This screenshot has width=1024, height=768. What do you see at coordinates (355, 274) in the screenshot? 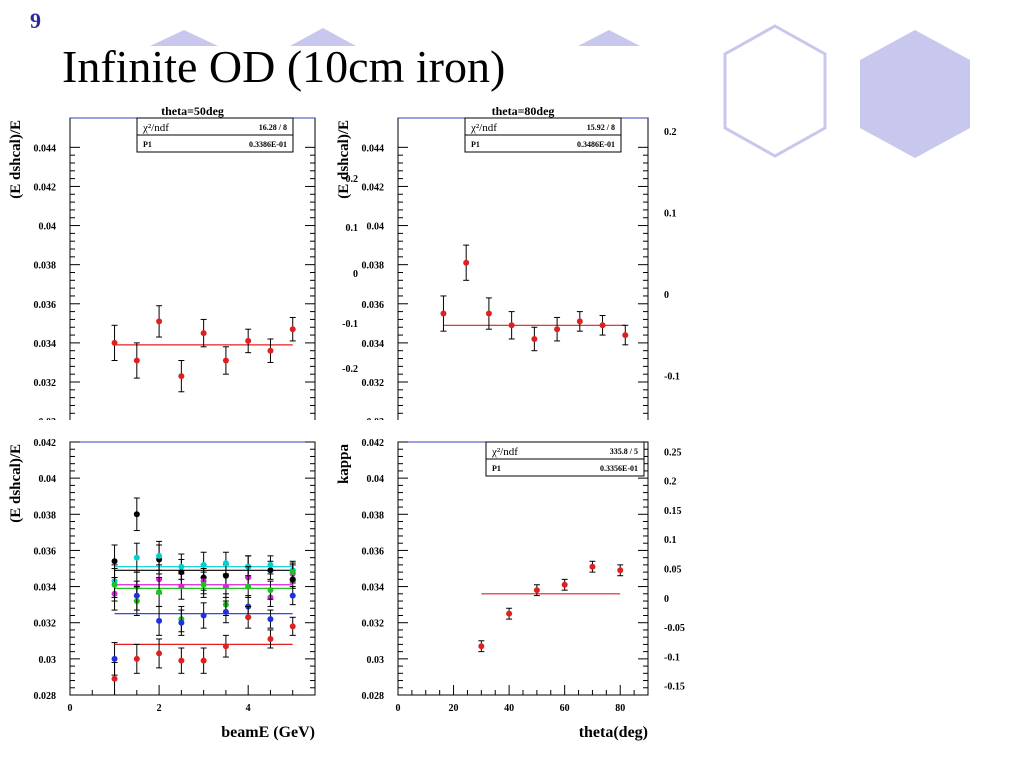
I see `overlay-tick-label: 0` at bounding box center [355, 274].